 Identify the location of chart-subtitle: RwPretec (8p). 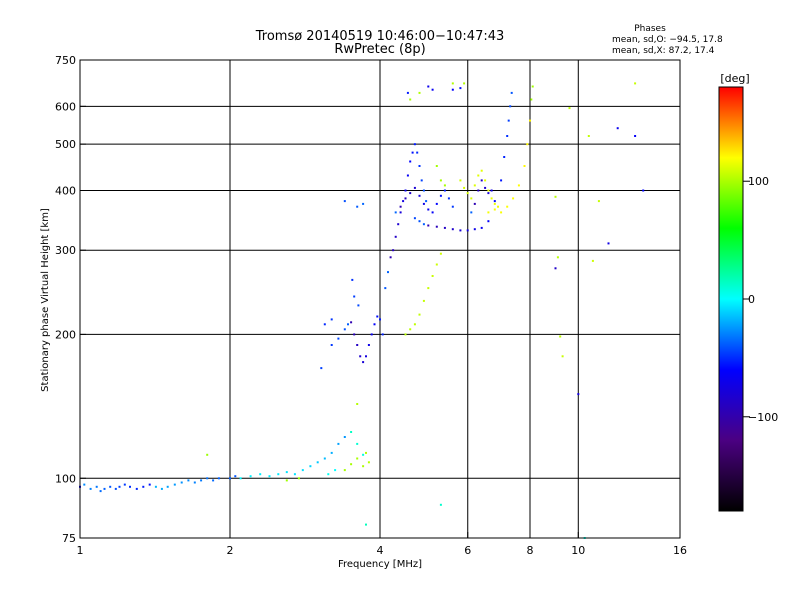
(379, 49).